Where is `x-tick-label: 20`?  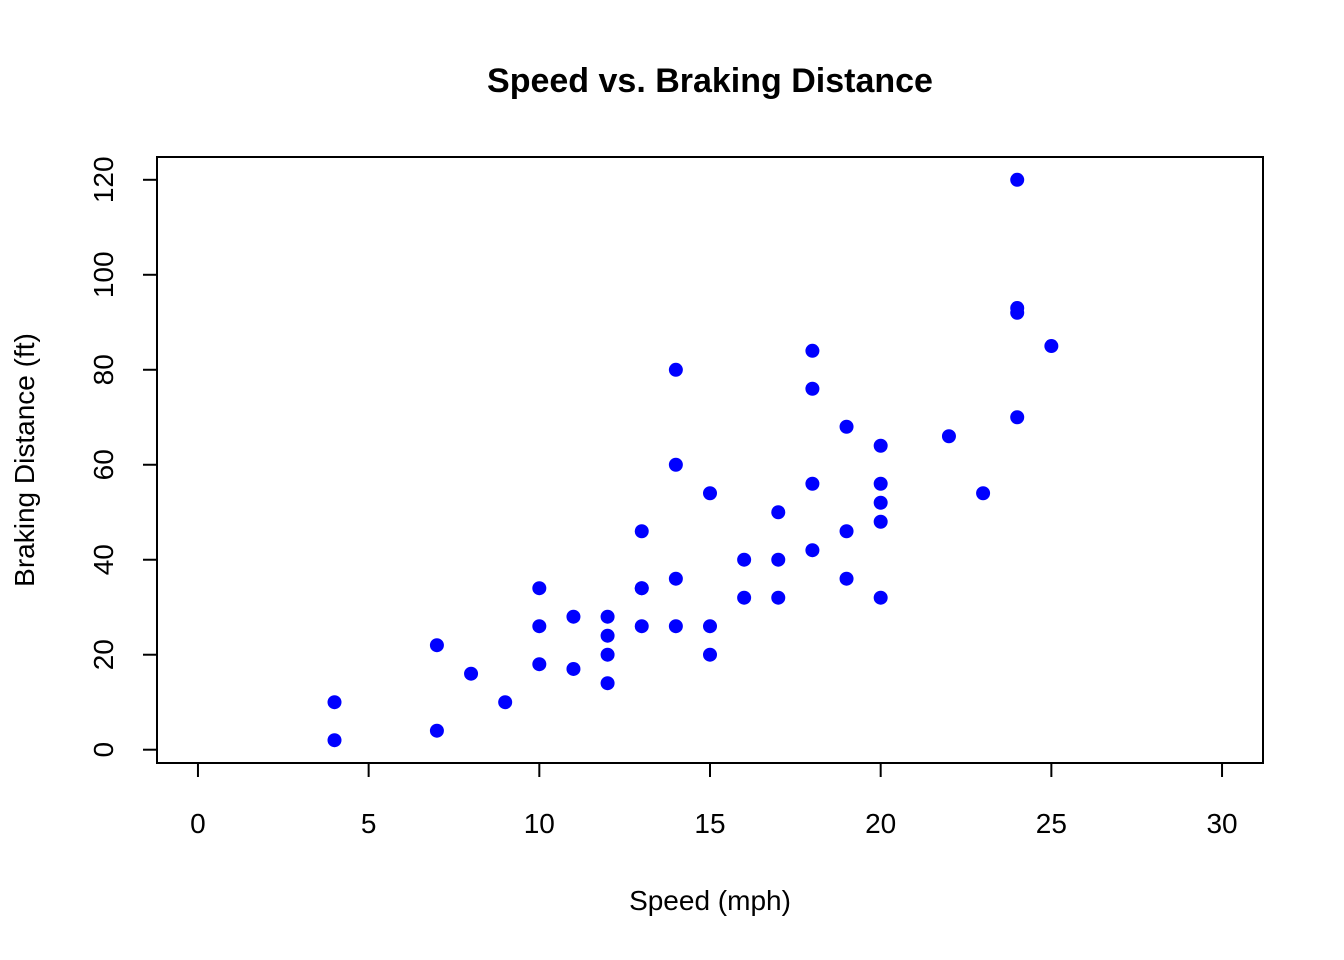
x-tick-label: 20 is located at coordinates (880, 823).